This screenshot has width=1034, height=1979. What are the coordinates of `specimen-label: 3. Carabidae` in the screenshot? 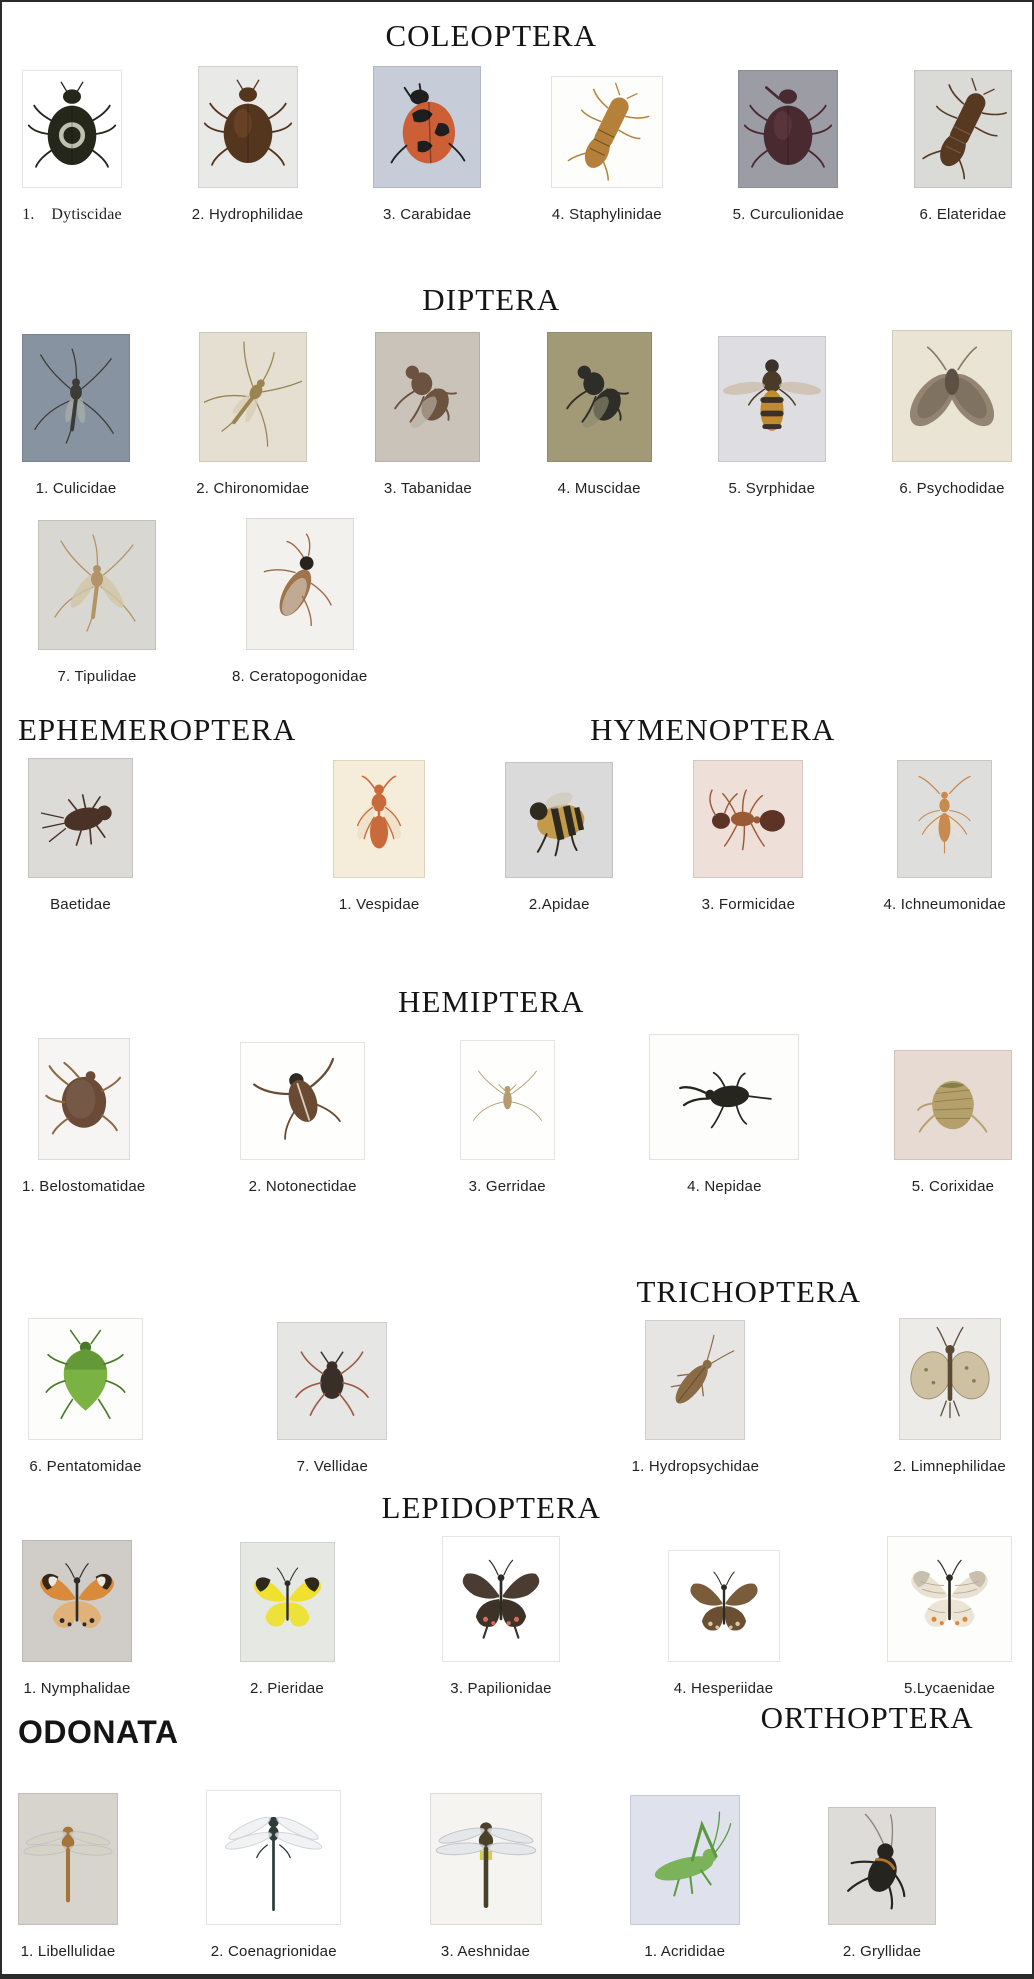 It's located at (427, 214).